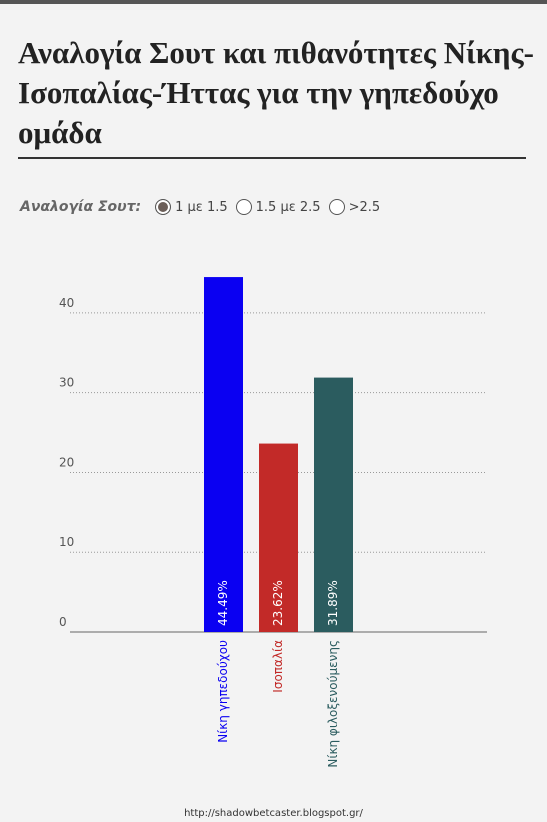 Image resolution: width=547 pixels, height=822 pixels. I want to click on controls: Αναλογία Σουτ: 1 με 1.5 1.5 με 2.5 >2.5, so click(204, 207).